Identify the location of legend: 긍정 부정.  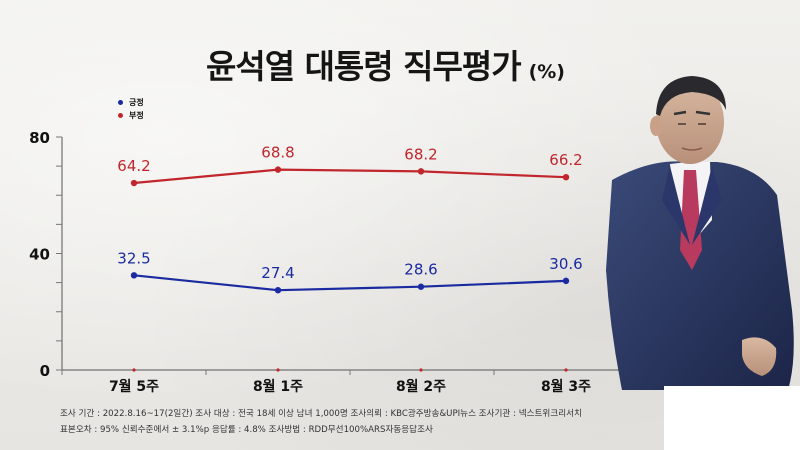
(131, 109).